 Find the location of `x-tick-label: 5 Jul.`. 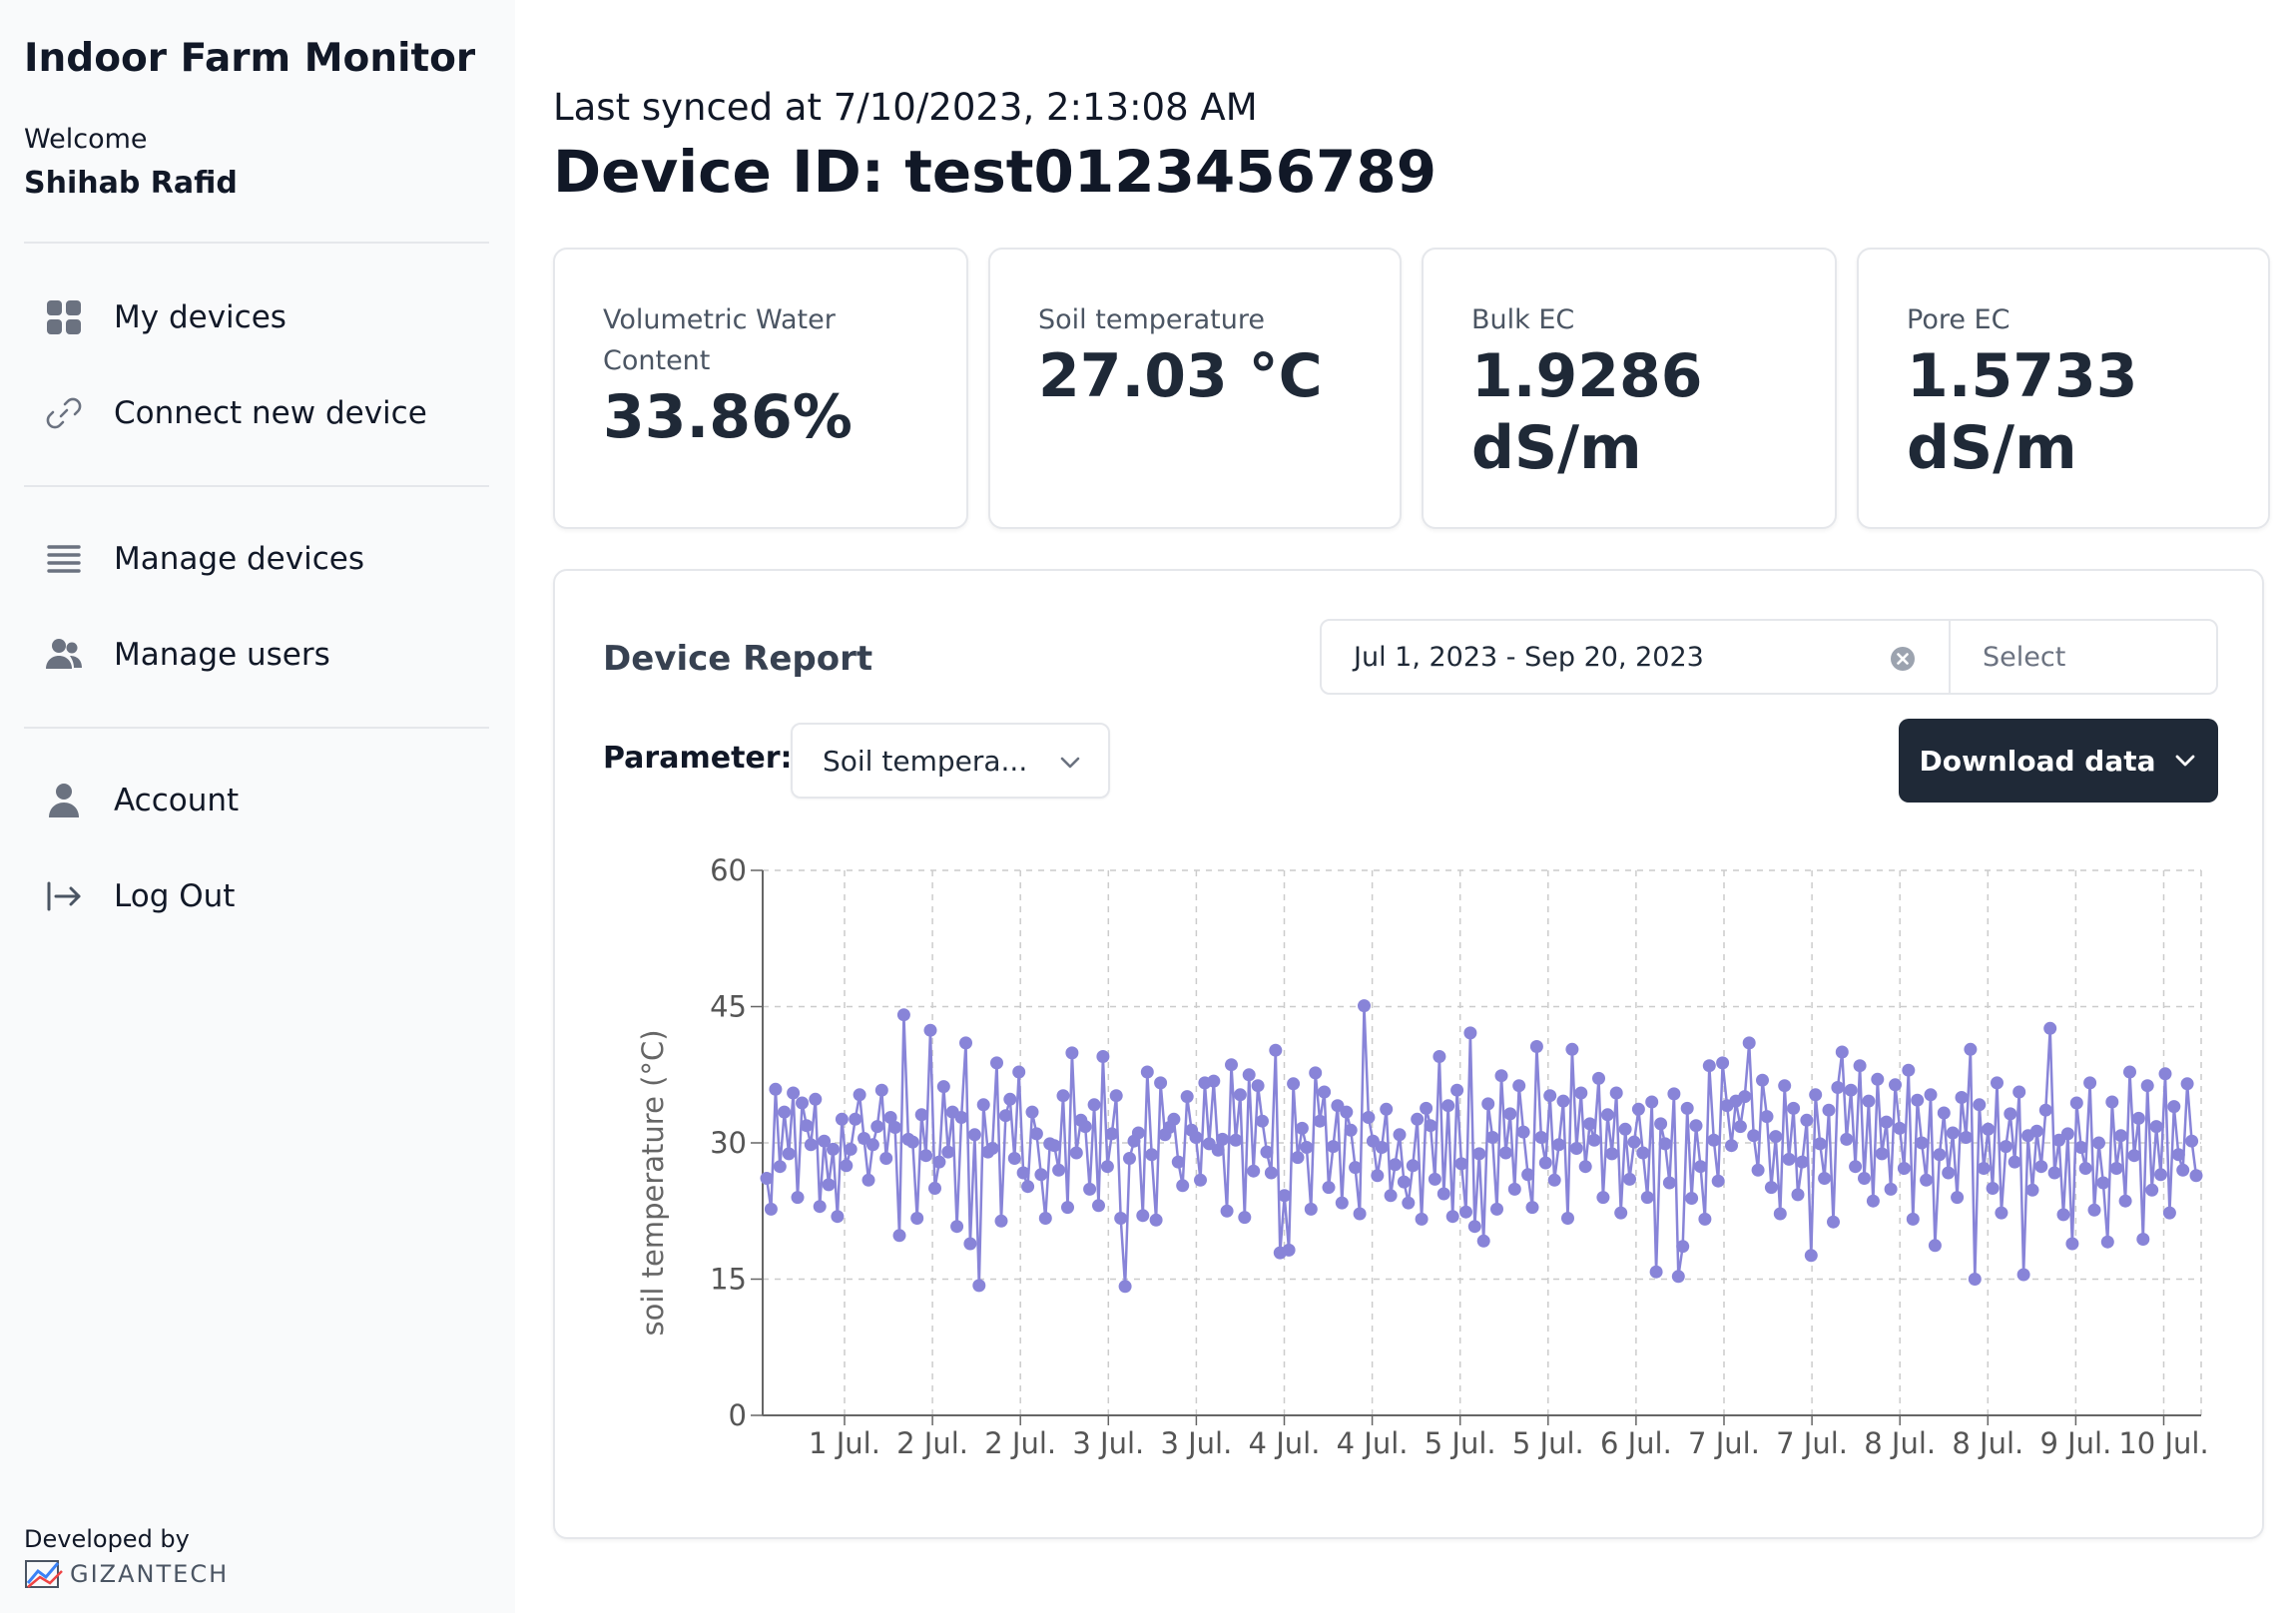

x-tick-label: 5 Jul. is located at coordinates (1548, 1443).